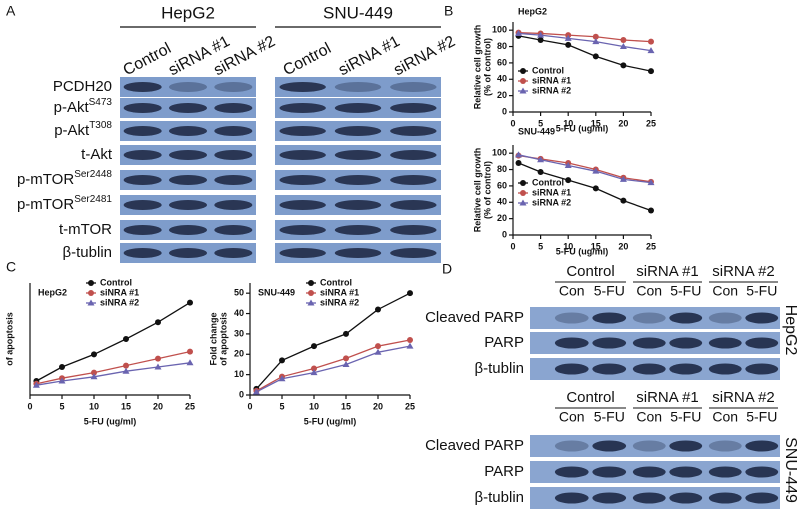 This screenshot has height=514, width=800. Describe the element at coordinates (101, 102) in the screenshot. I see `row-superscript: S473` at that location.